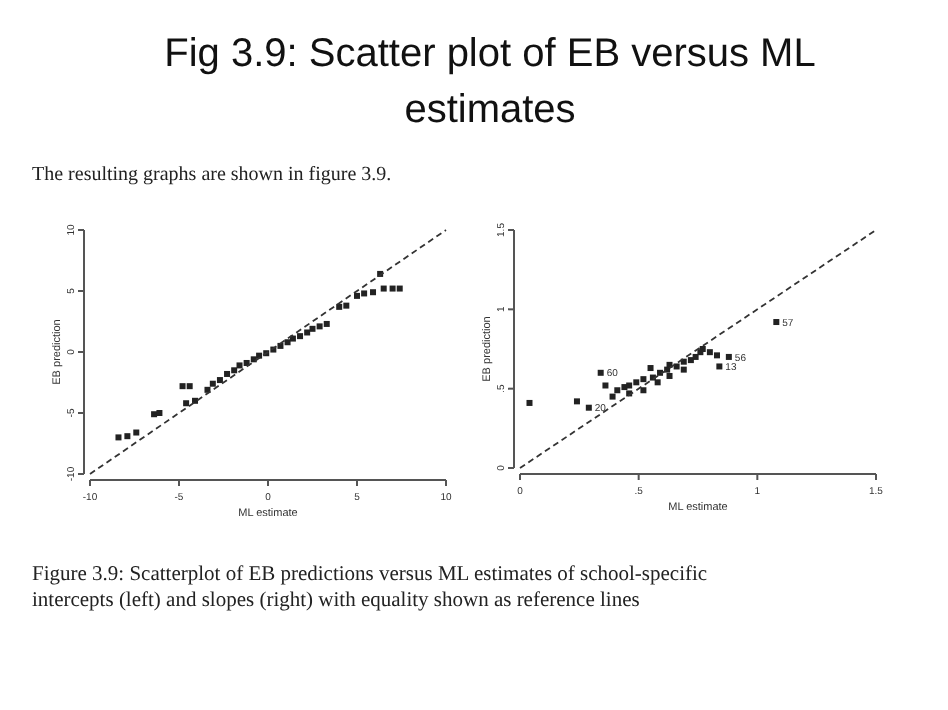 The image size is (948, 710). What do you see at coordinates (490, 82) in the screenshot?
I see `chart-title: Fig 3.9: Scatter plot of EB versus ML estimates` at bounding box center [490, 82].